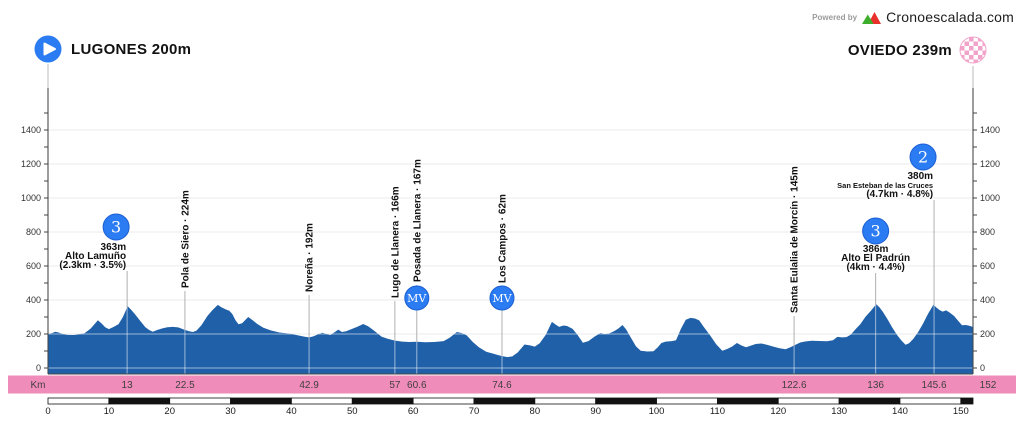 The image size is (1024, 427). What do you see at coordinates (109, 411) in the screenshot?
I see `ruler-label: 10` at bounding box center [109, 411].